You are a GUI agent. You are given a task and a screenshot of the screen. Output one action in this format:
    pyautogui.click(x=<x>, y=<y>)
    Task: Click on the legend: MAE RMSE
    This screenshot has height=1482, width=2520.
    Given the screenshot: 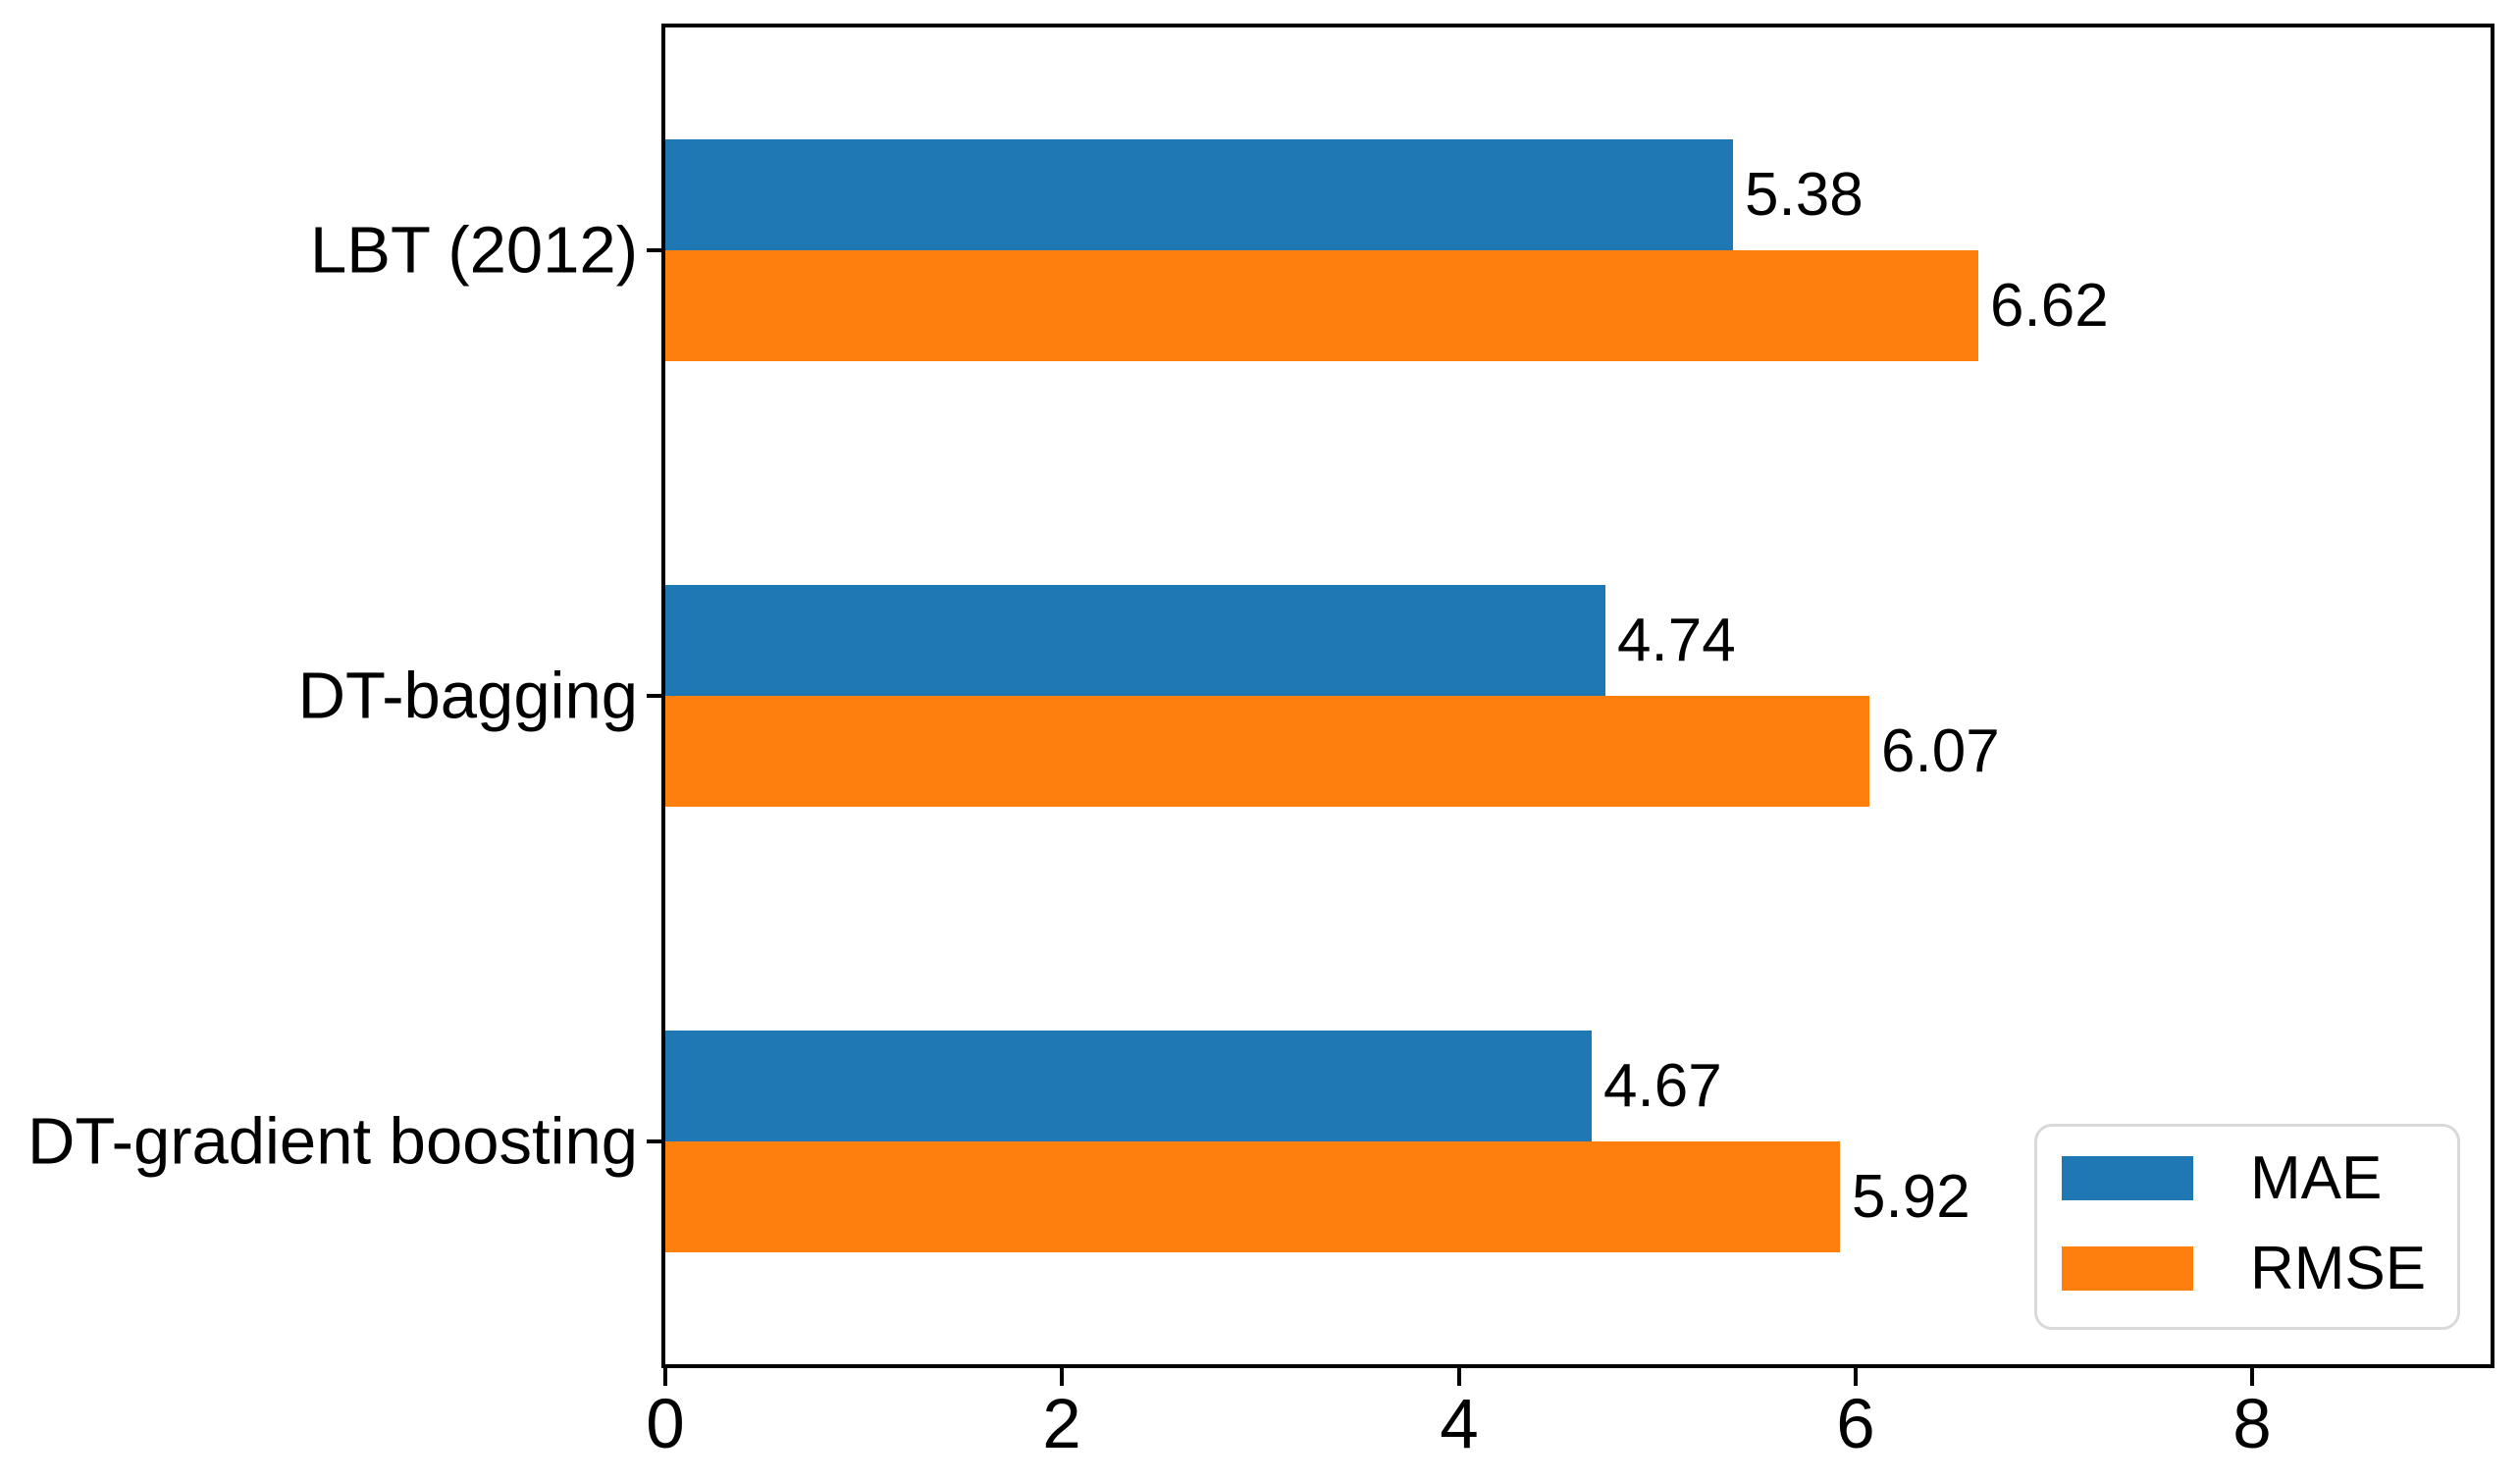 What is the action you would take?
    pyautogui.click(x=2247, y=1227)
    